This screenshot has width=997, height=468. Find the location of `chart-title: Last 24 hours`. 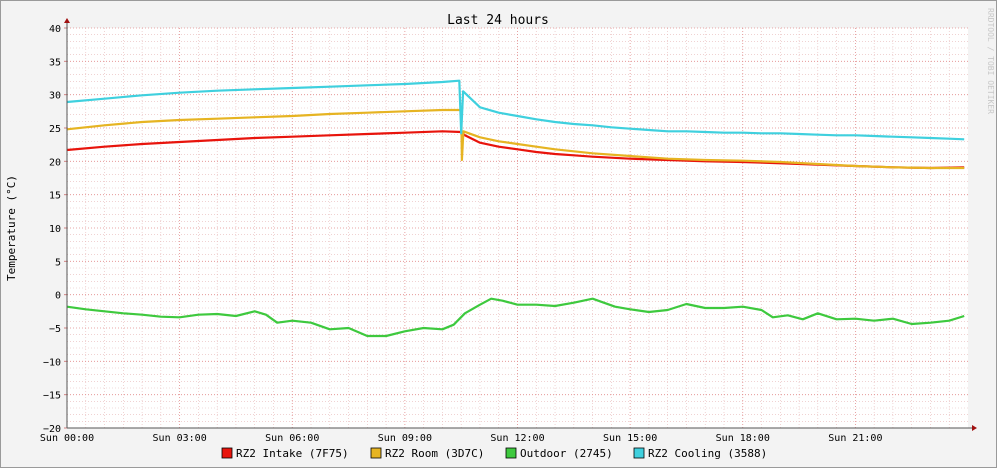

chart-title: Last 24 hours is located at coordinates (498, 20).